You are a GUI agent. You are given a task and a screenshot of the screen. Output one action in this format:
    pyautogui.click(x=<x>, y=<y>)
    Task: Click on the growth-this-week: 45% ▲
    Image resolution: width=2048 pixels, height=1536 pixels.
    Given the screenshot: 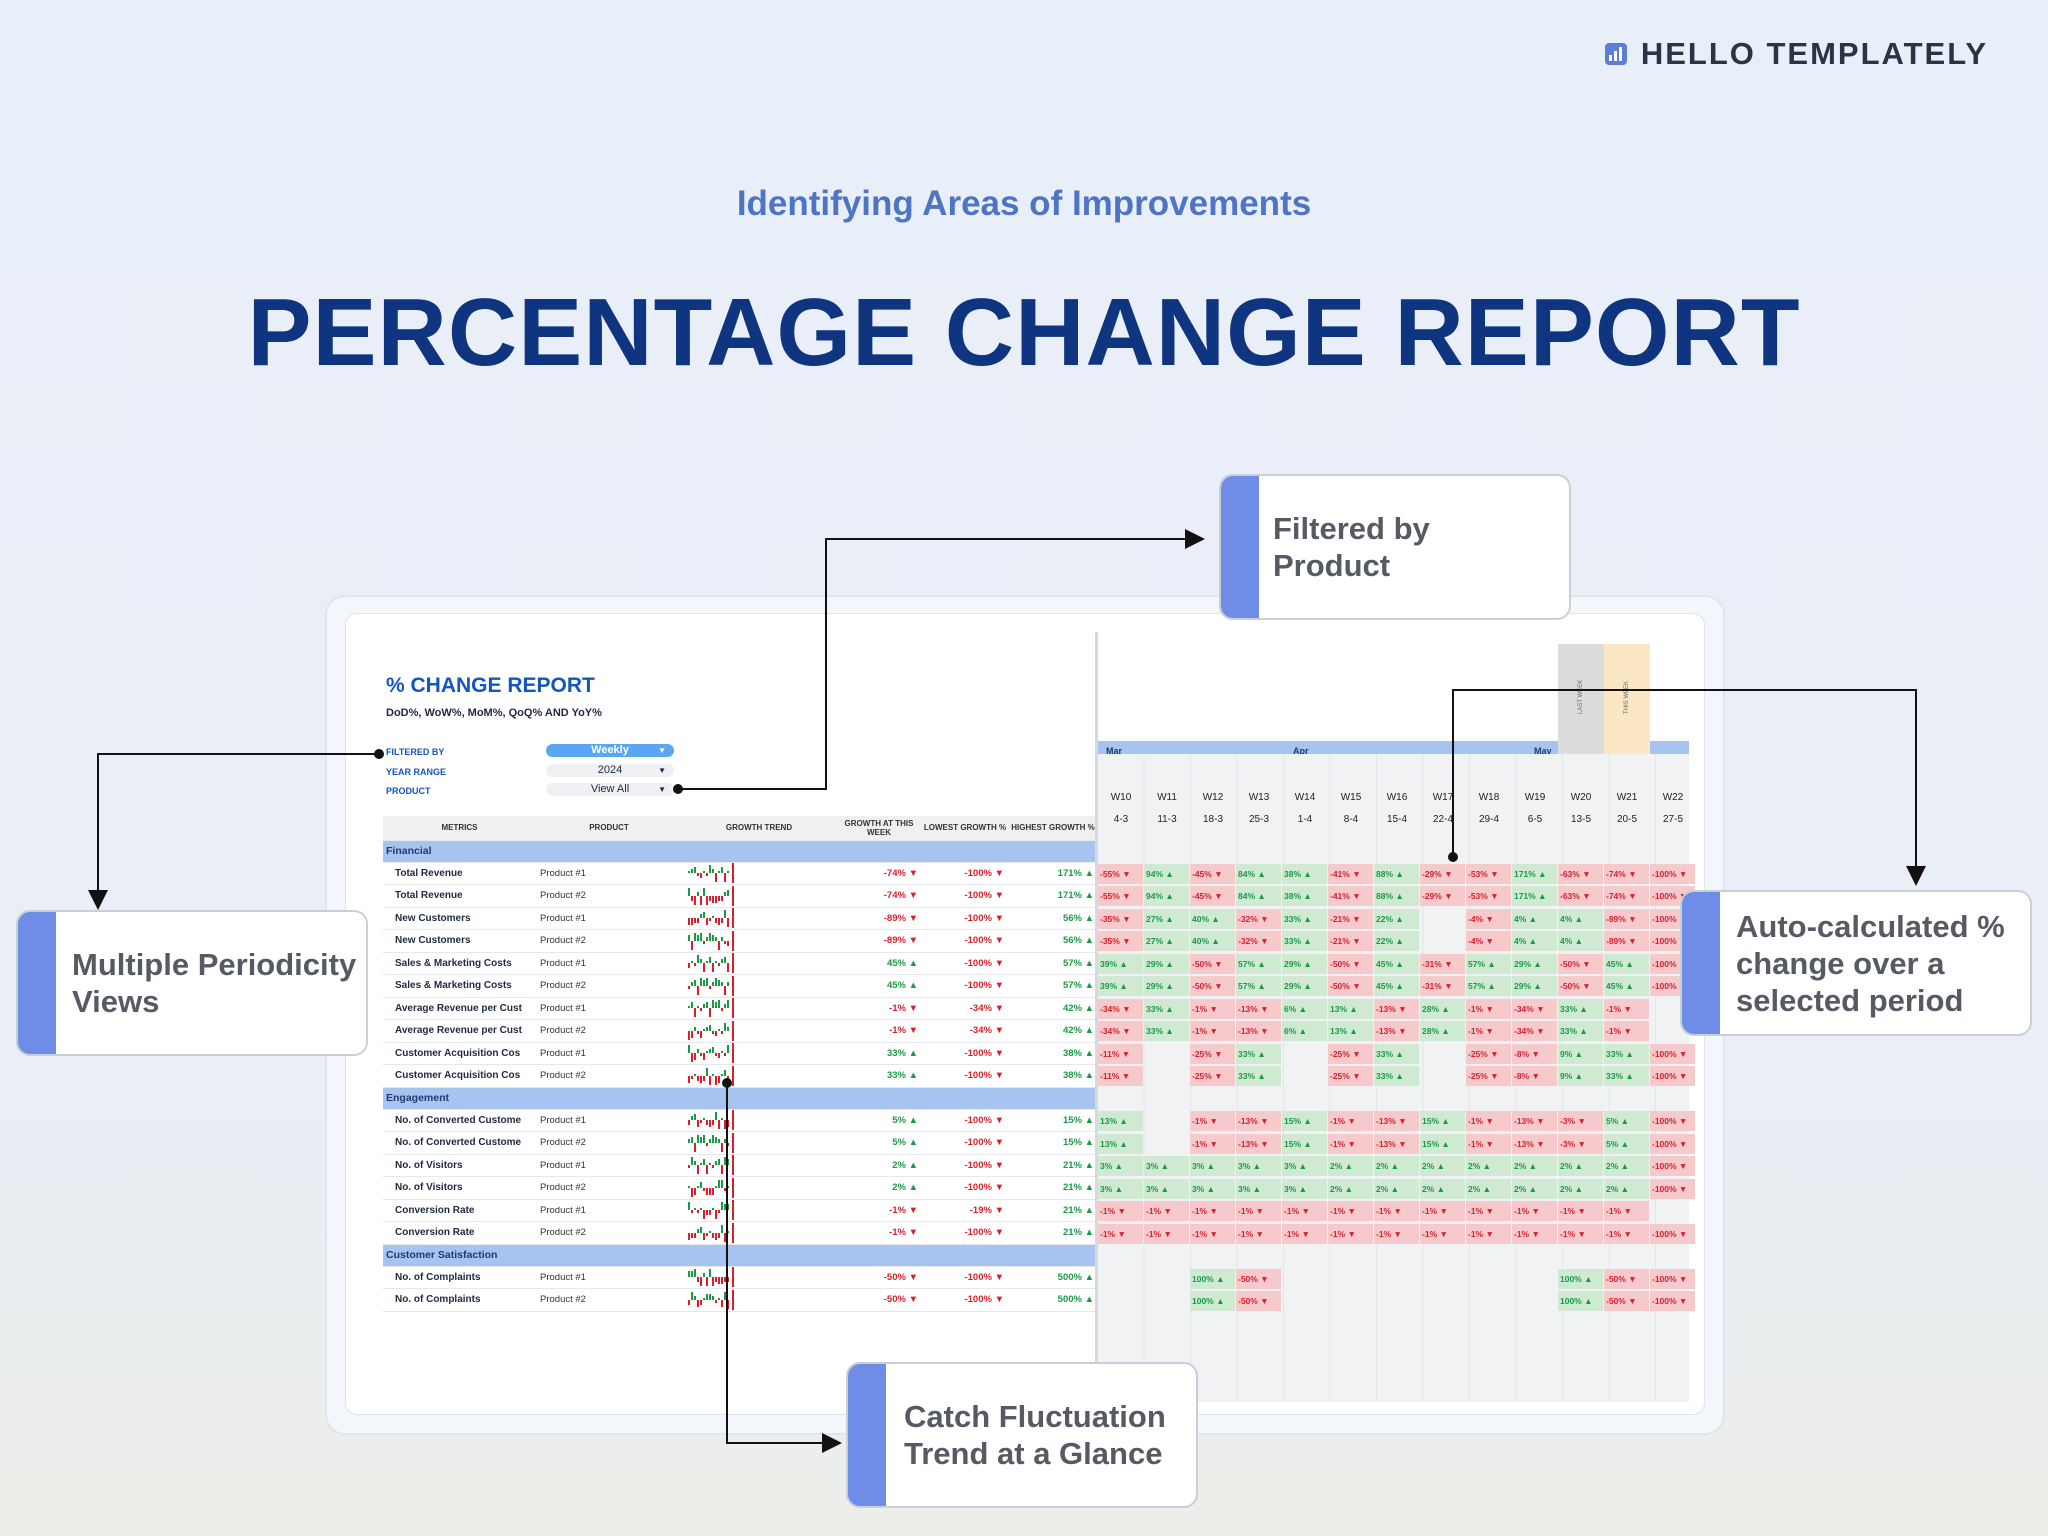 What is the action you would take?
    pyautogui.click(x=879, y=986)
    